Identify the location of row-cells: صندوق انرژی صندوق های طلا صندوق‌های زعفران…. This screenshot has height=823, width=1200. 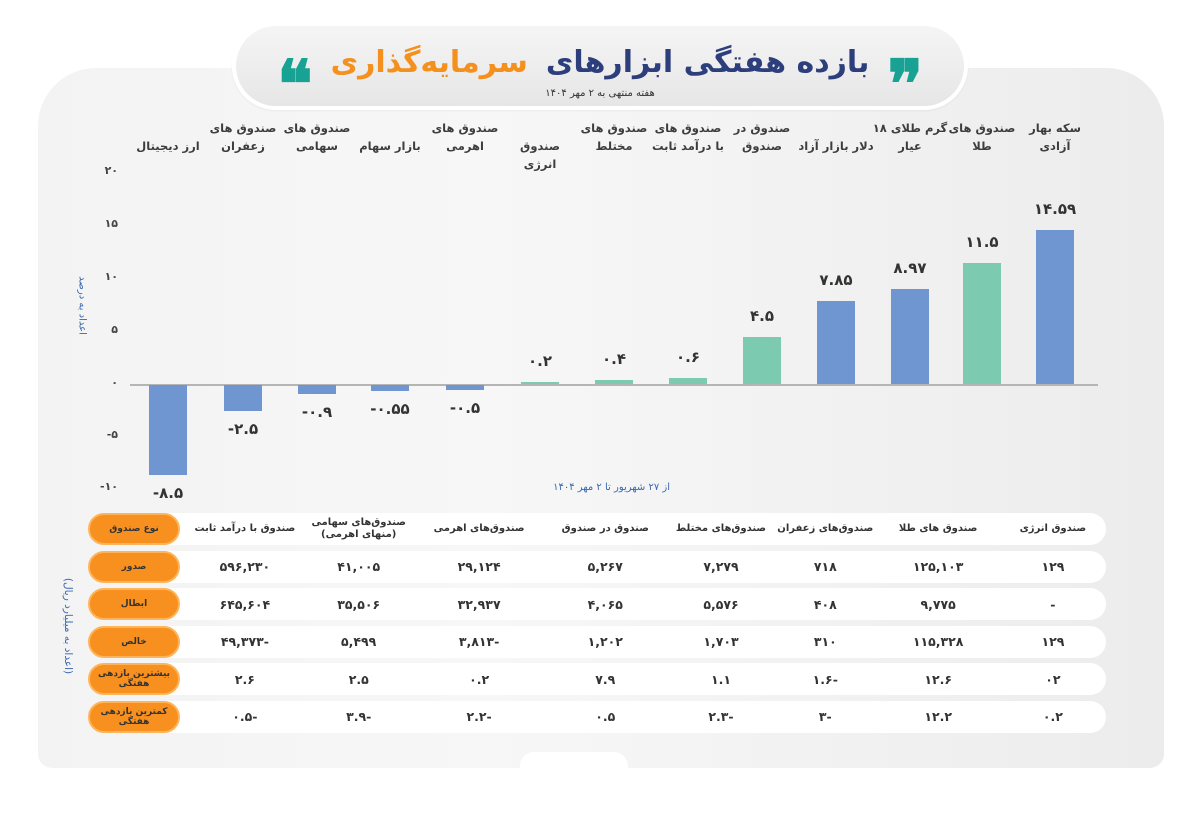
(647, 529).